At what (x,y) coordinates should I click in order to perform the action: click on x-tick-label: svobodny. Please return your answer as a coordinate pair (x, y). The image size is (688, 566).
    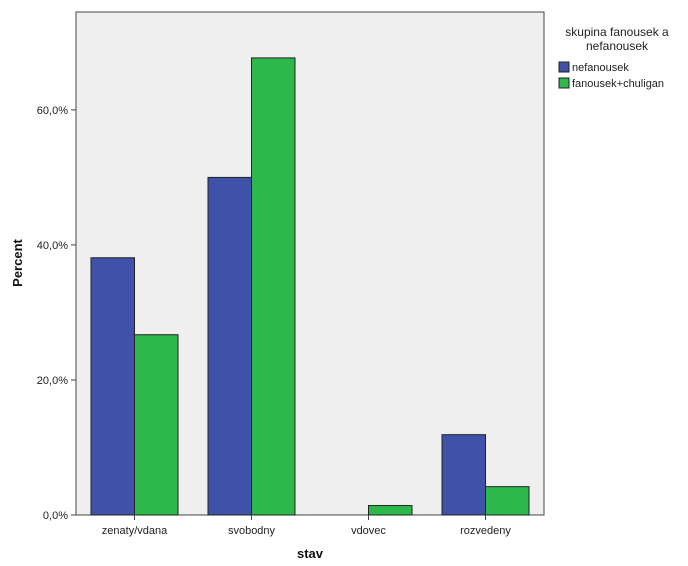
    Looking at the image, I should click on (252, 531).